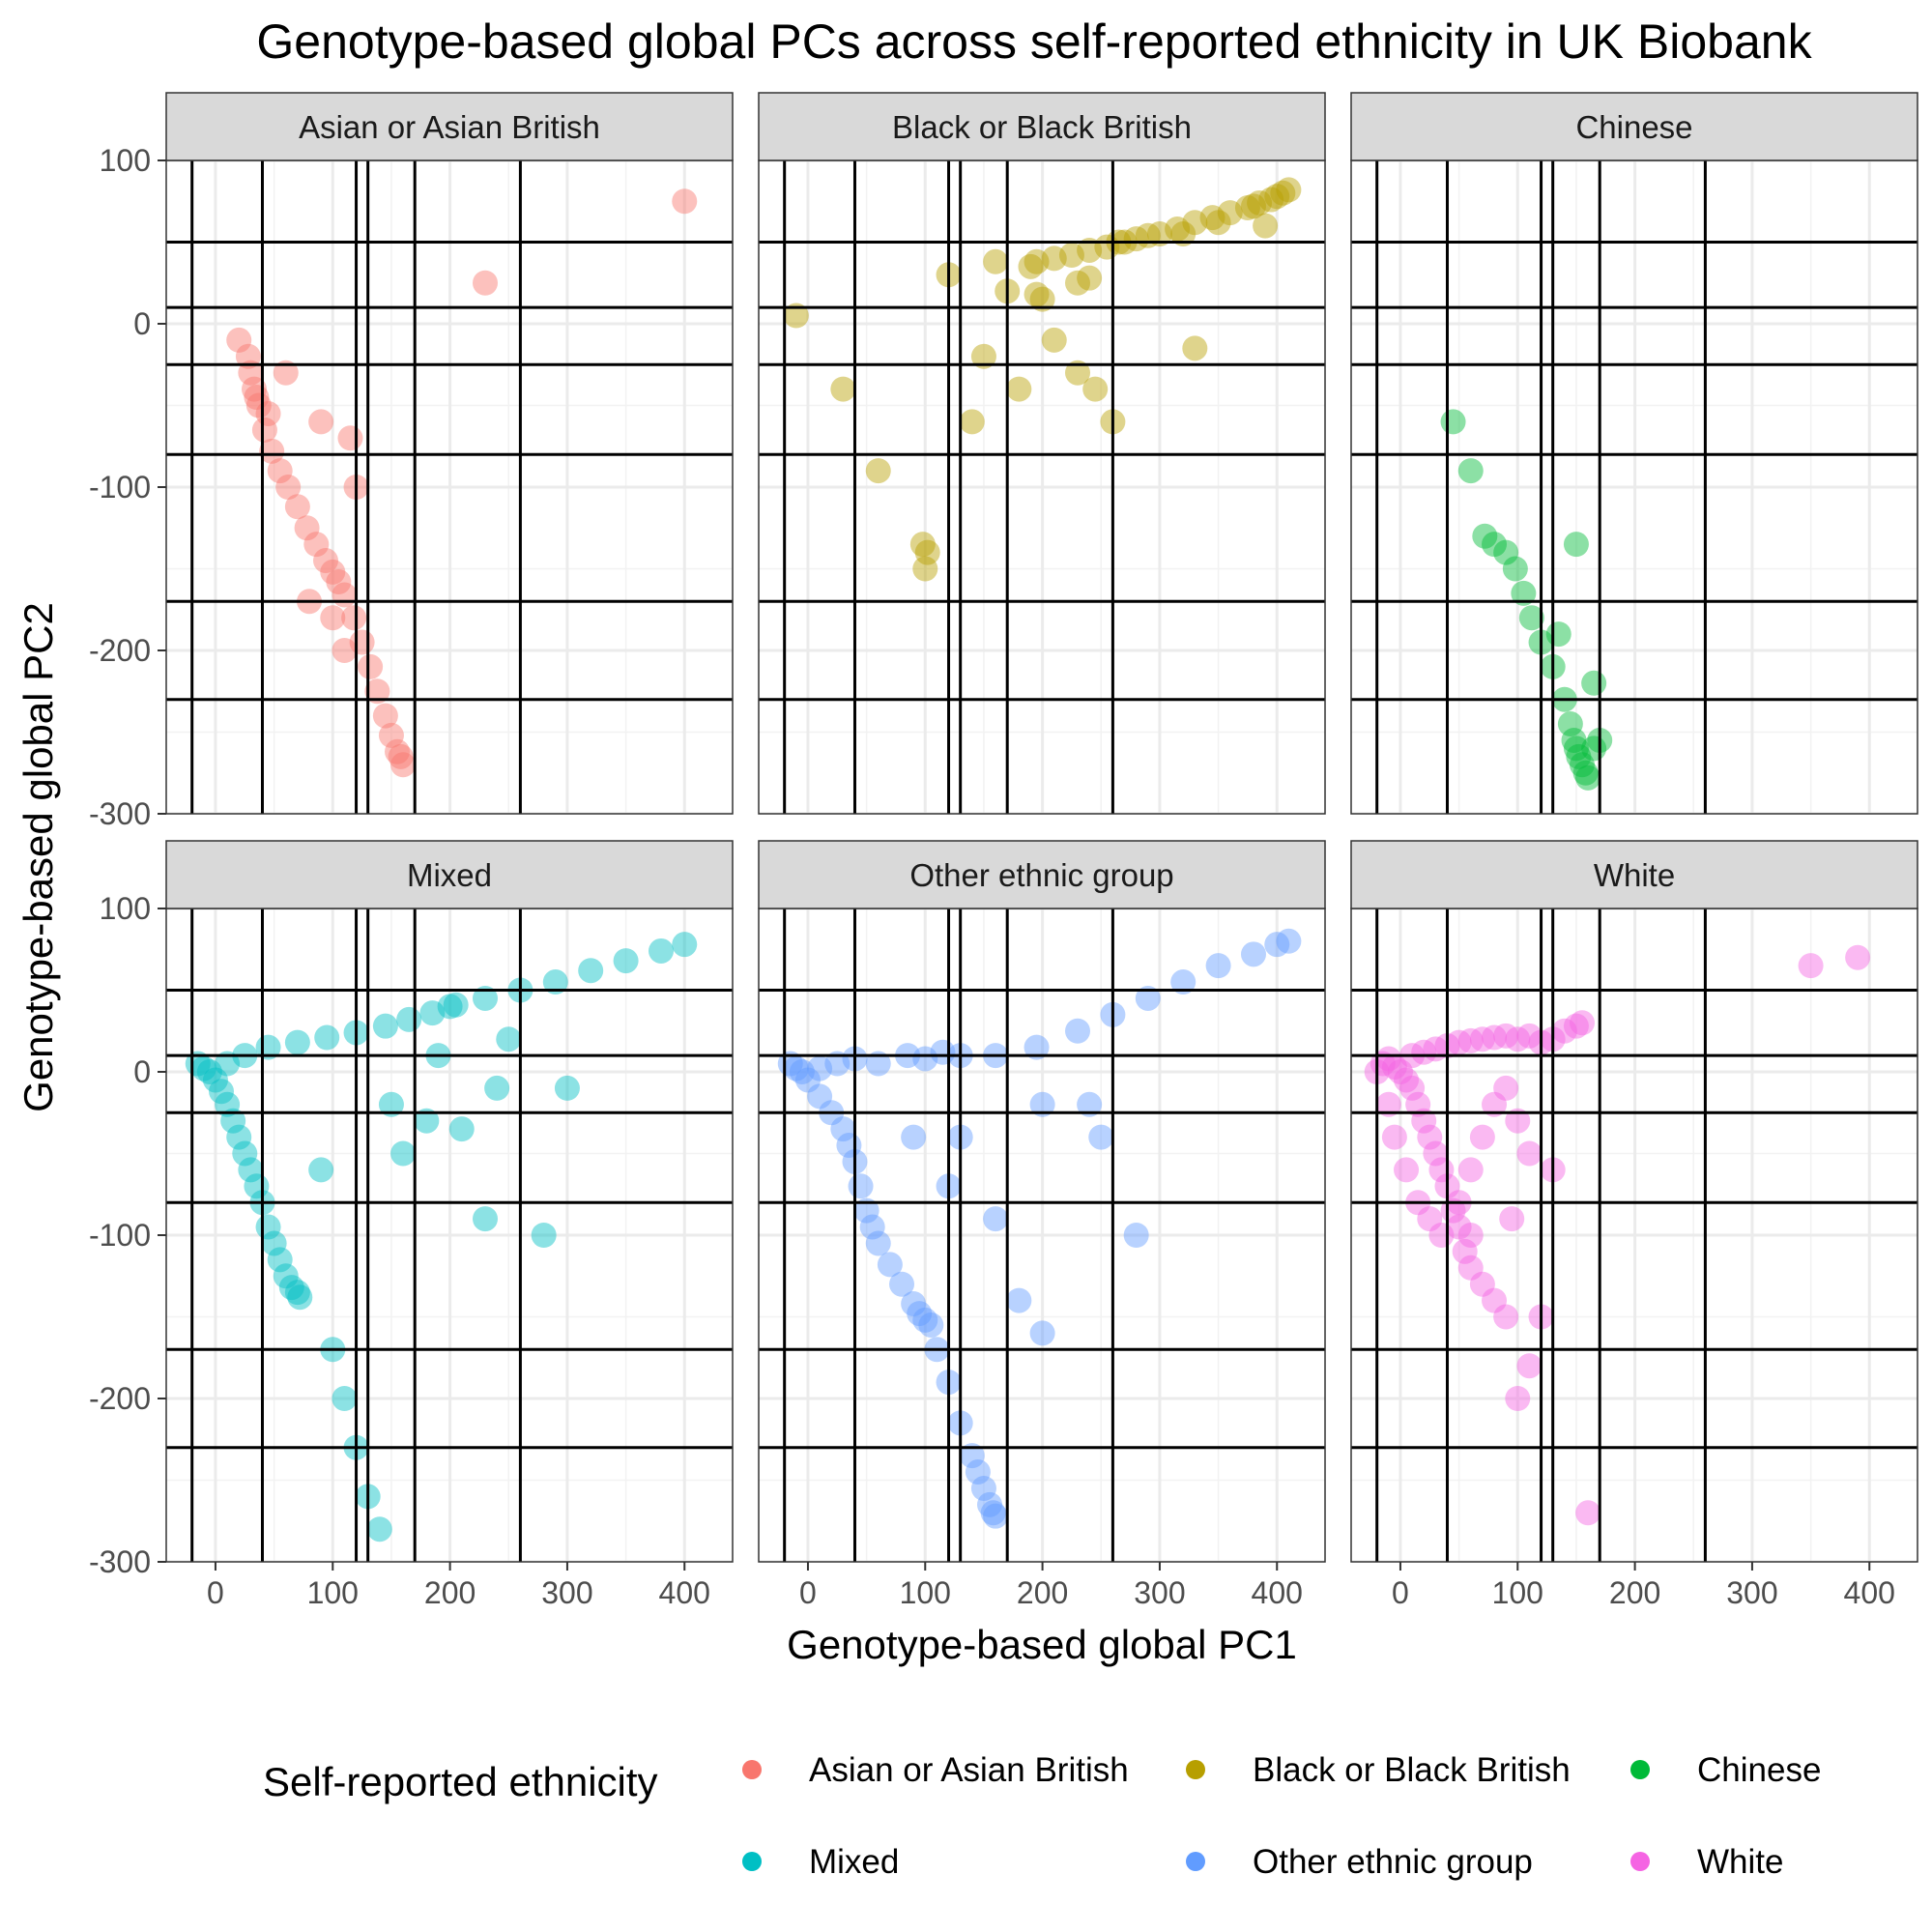  I want to click on legend-entry-black-or-black-british: Black or Black British, so click(1378, 1770).